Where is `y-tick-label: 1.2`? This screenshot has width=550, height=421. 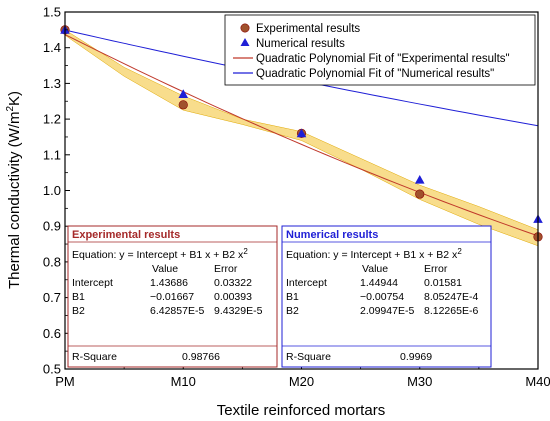
y-tick-label: 1.2 is located at coordinates (52, 119).